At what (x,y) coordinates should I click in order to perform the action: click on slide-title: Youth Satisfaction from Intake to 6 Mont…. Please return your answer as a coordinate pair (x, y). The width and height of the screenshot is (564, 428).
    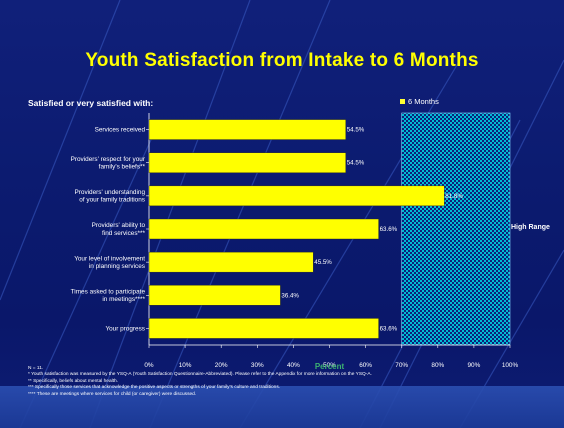
    Looking at the image, I should click on (282, 60).